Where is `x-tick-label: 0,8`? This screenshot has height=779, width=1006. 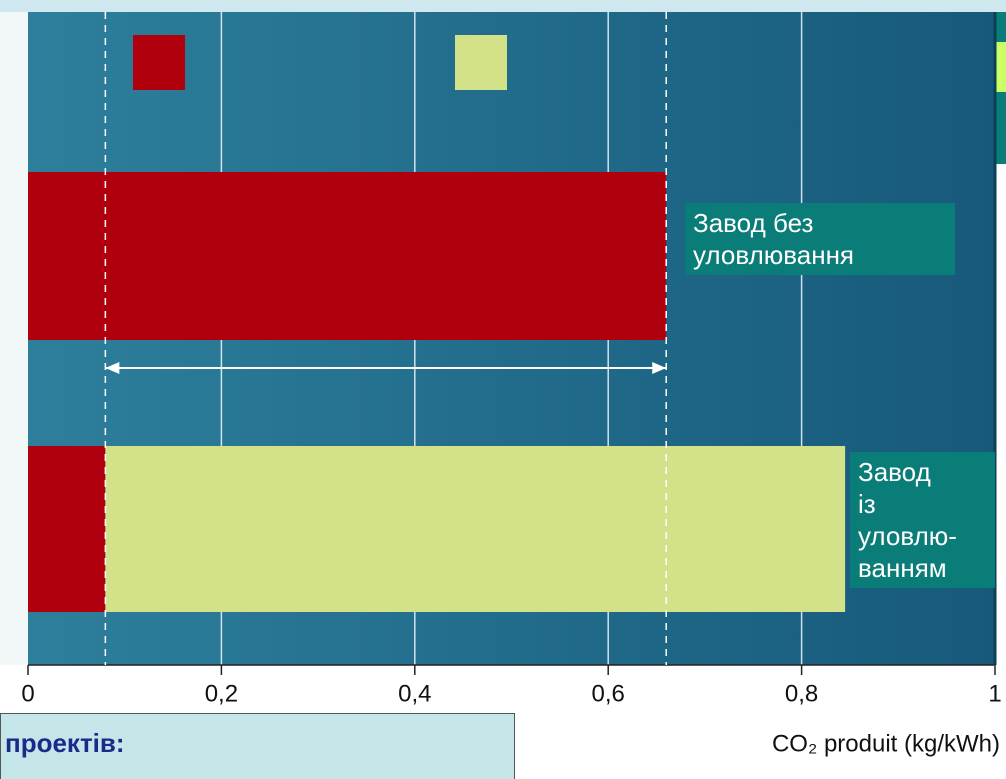 x-tick-label: 0,8 is located at coordinates (801, 693).